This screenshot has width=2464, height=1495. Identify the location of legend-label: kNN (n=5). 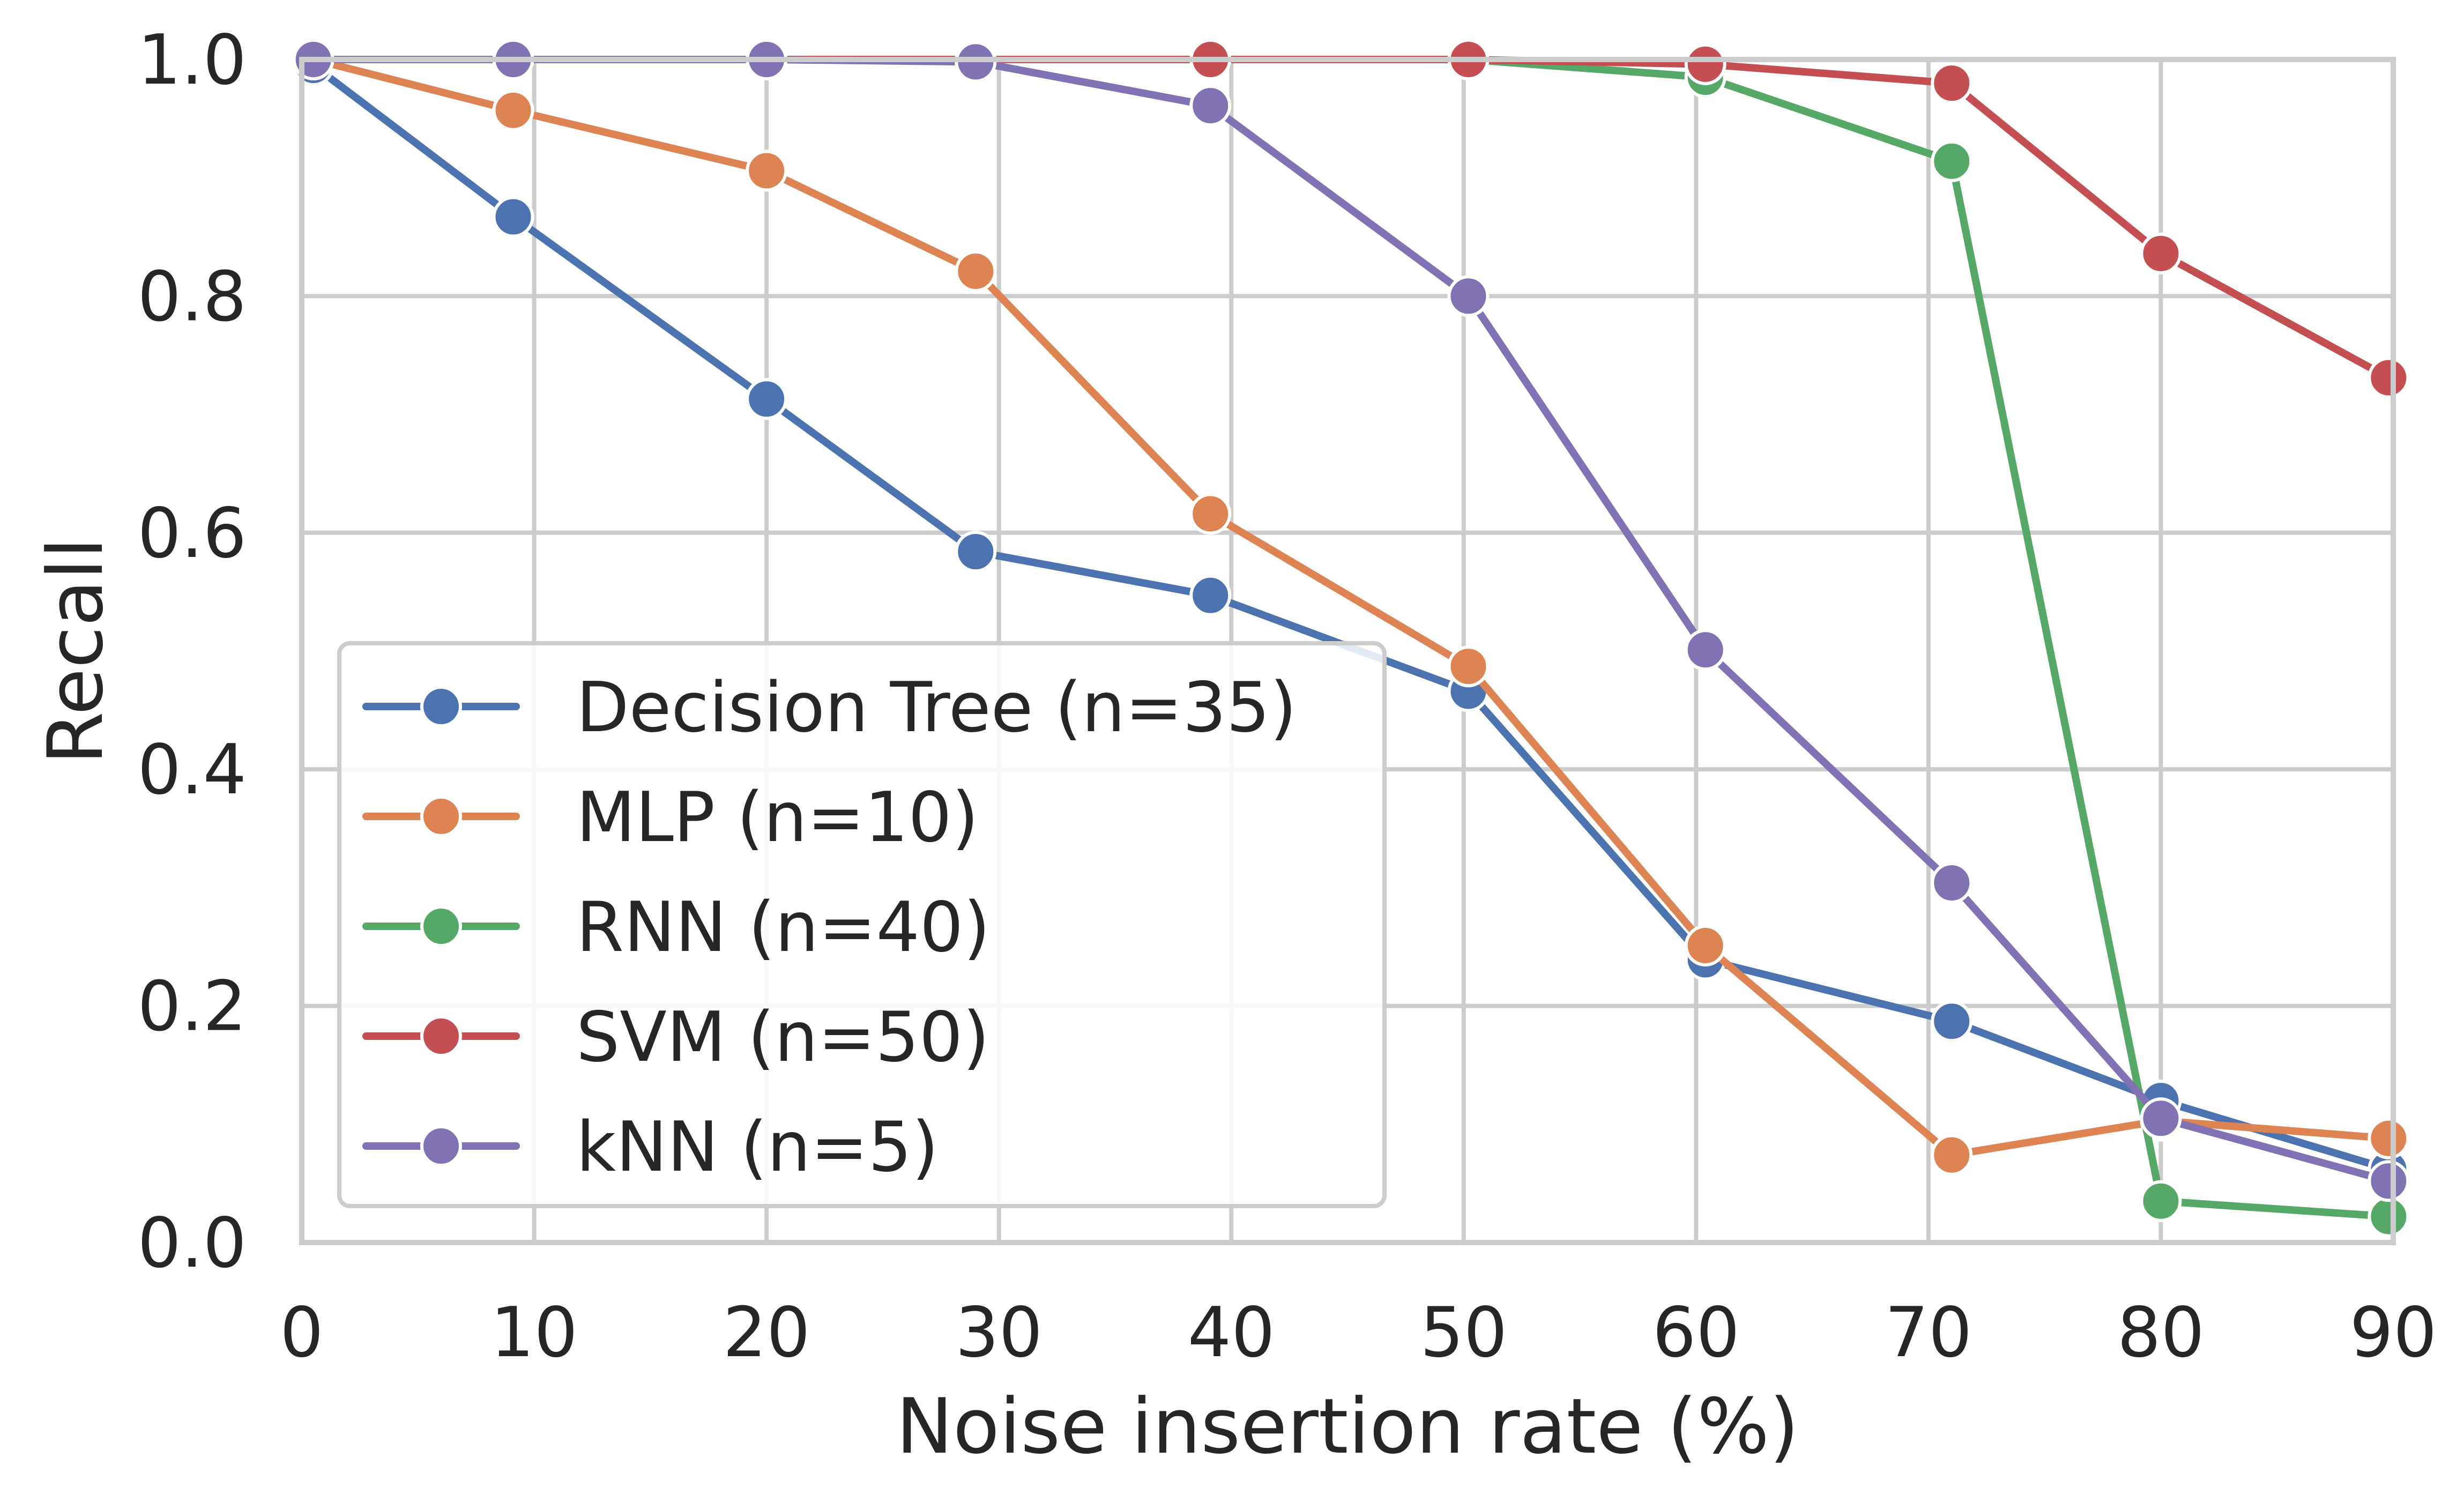
(757, 1147).